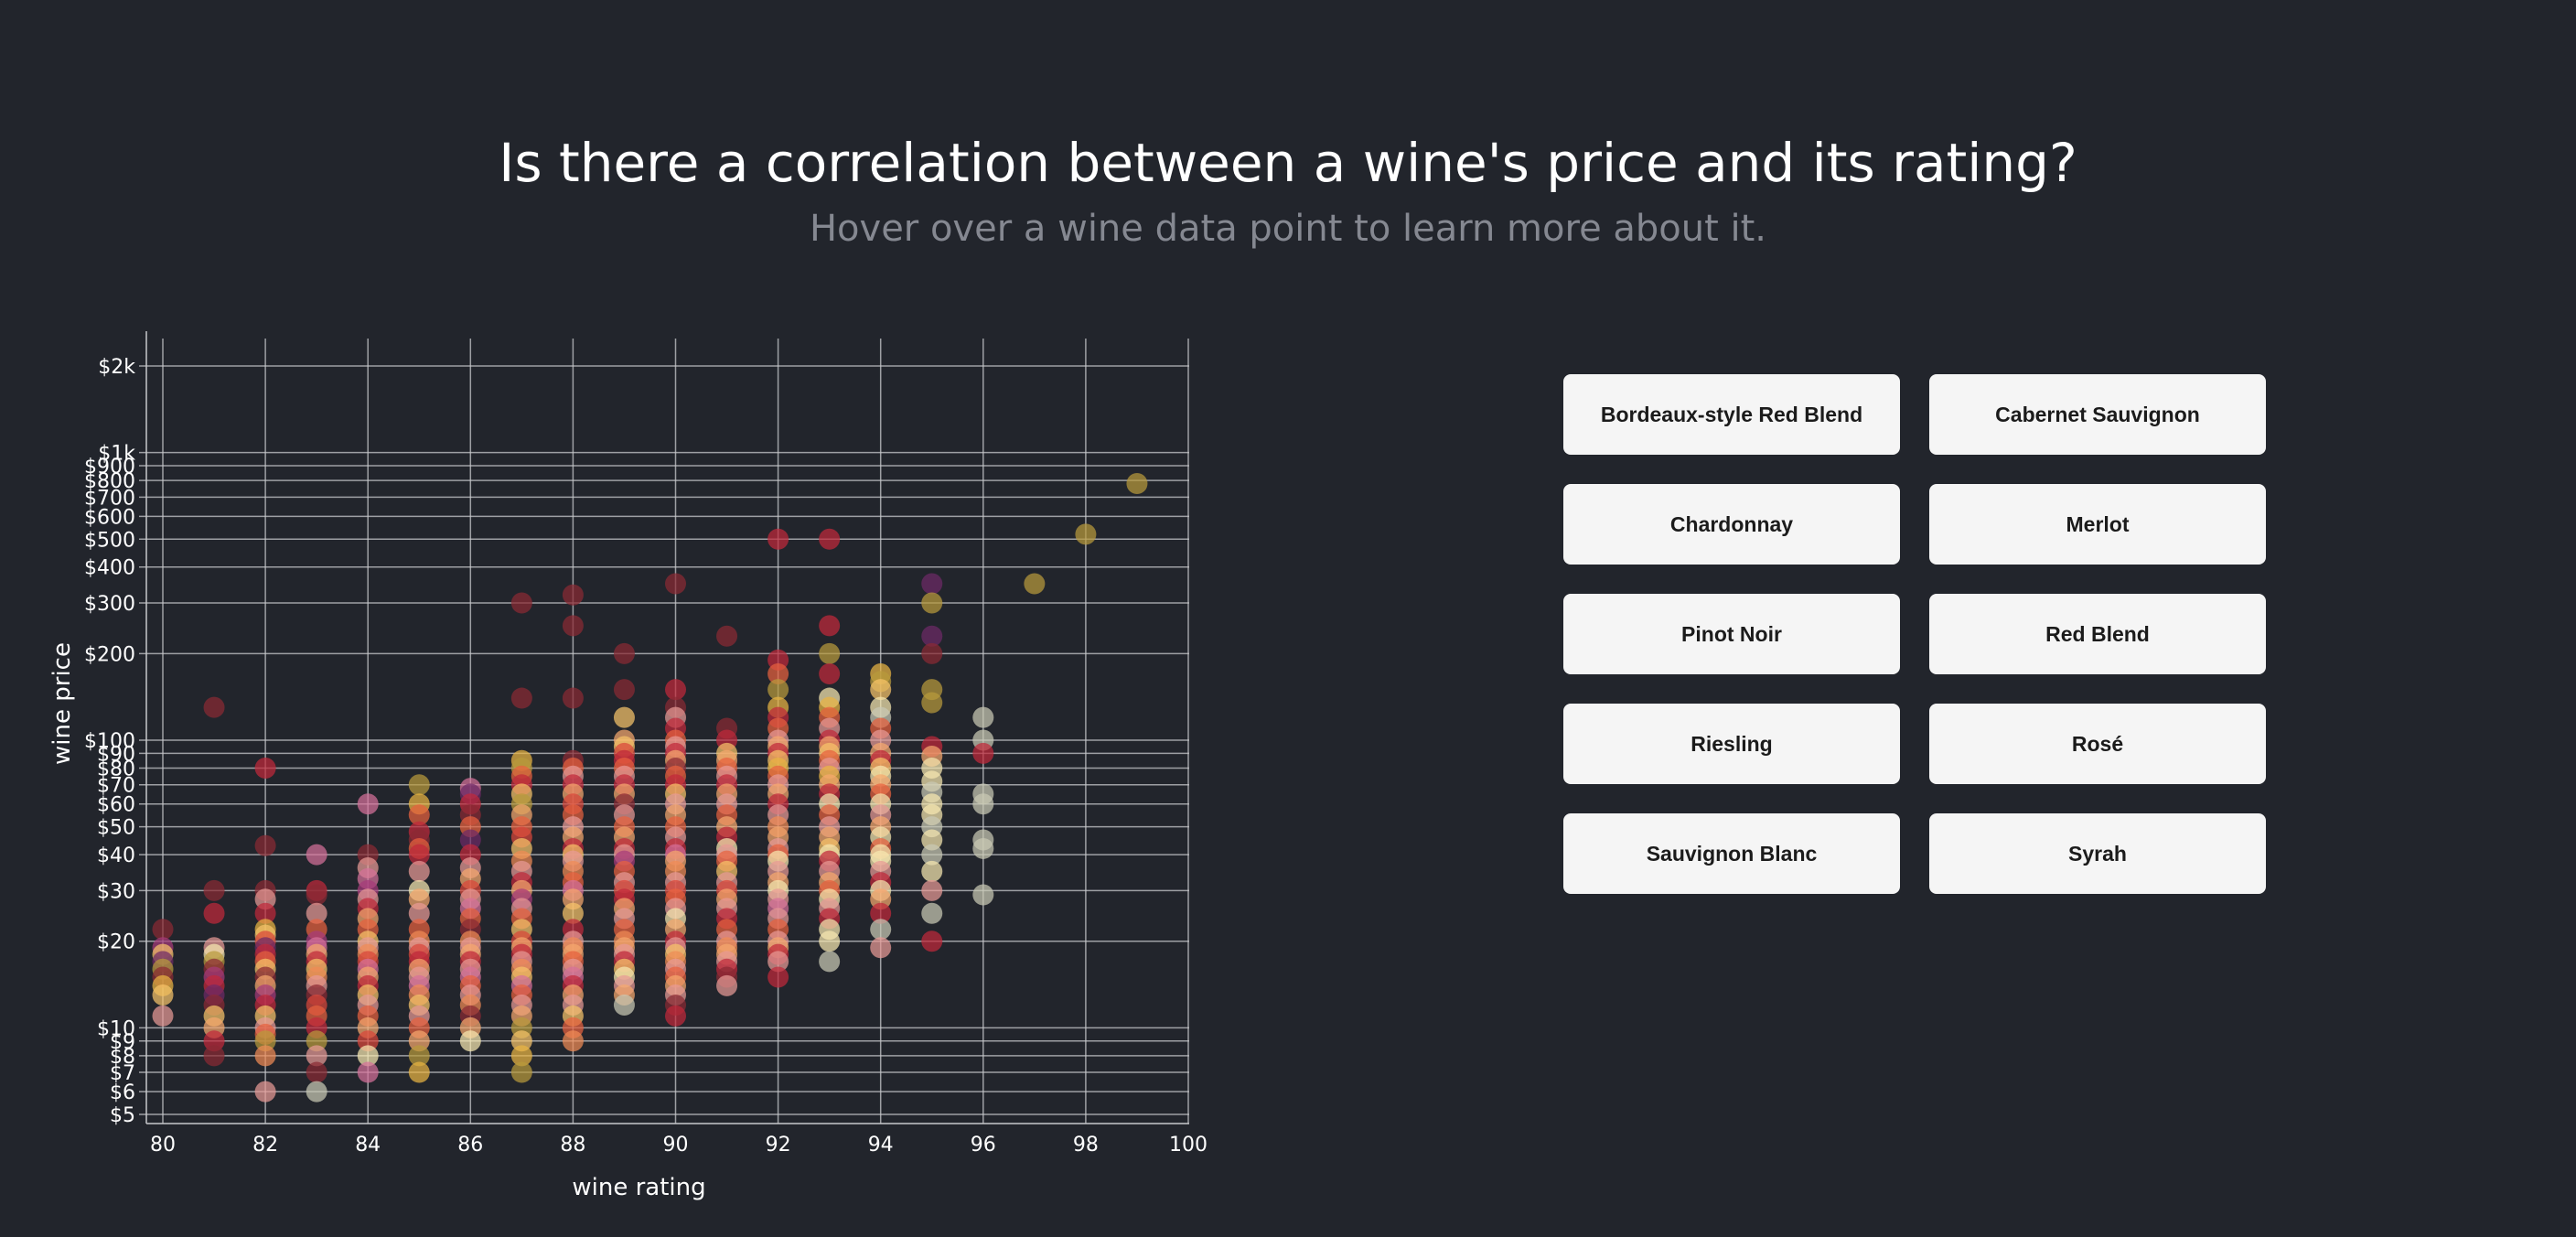 This screenshot has height=1237, width=2576. What do you see at coordinates (116, 769) in the screenshot?
I see `y-tick-label: $80` at bounding box center [116, 769].